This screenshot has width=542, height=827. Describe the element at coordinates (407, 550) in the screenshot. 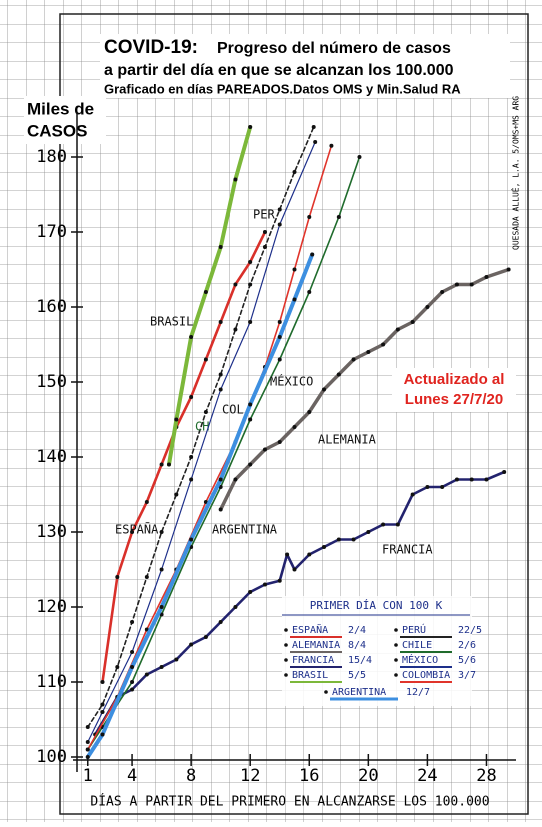

I see `series-label: FRANCIA` at that location.